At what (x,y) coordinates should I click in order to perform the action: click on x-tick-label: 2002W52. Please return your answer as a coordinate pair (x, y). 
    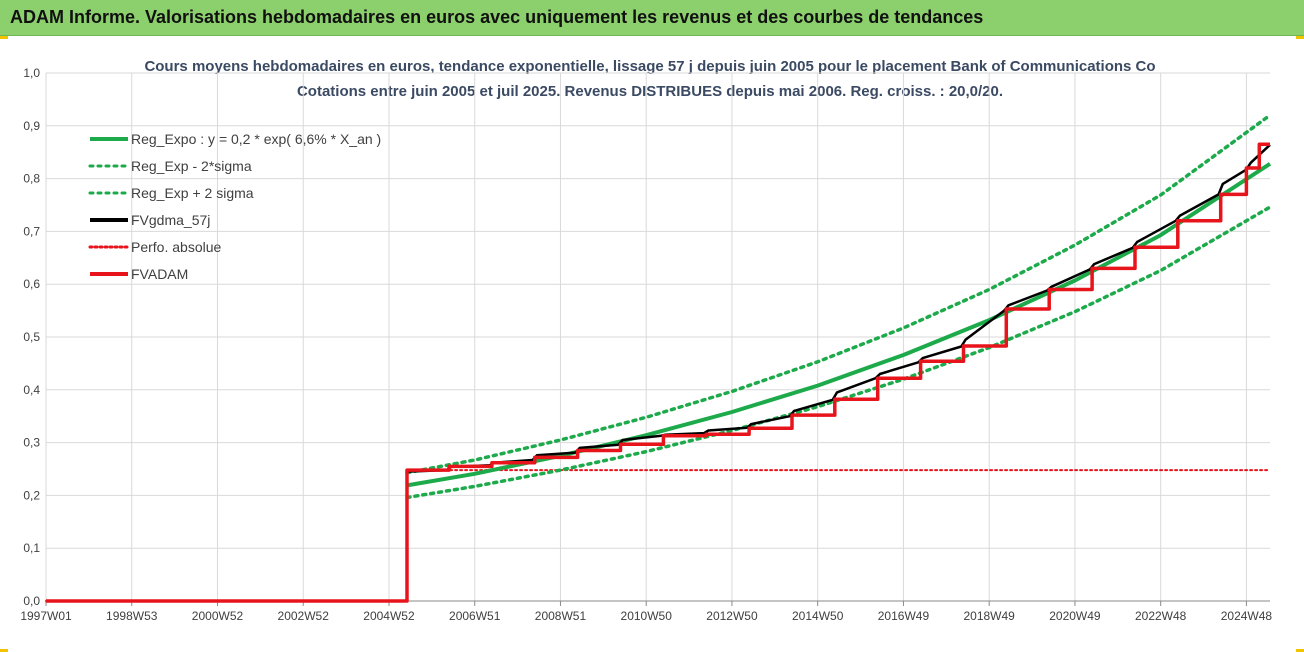
    Looking at the image, I should click on (304, 616).